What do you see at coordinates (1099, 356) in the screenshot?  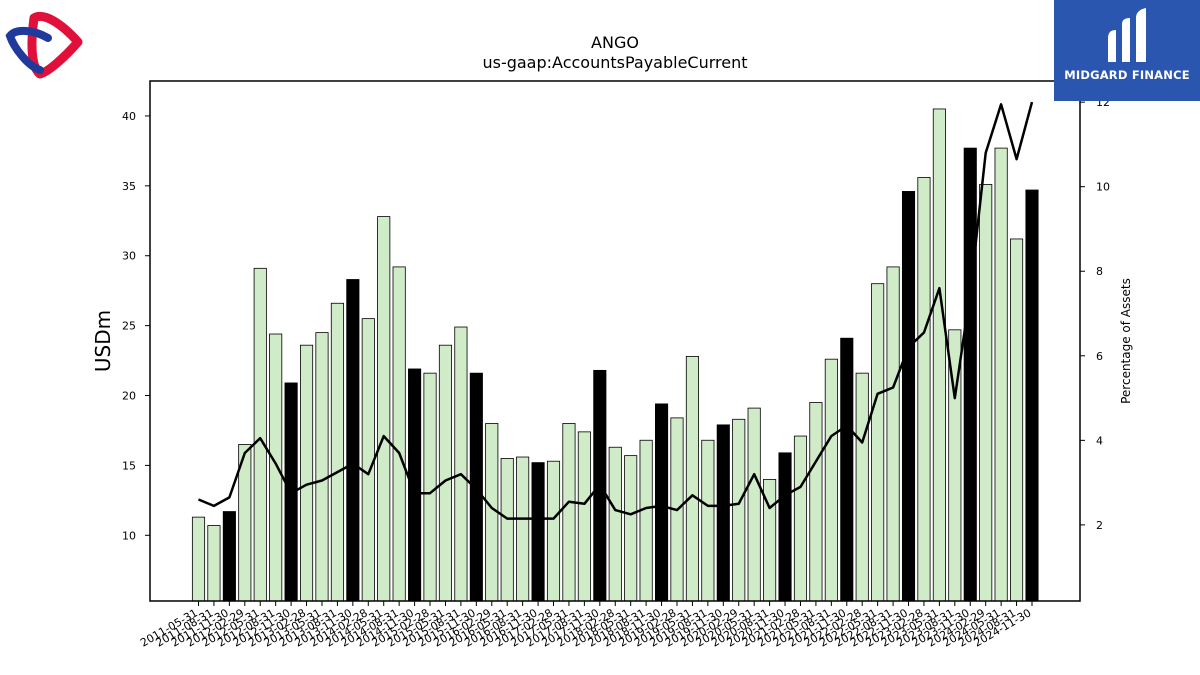 I see `y2-tick-label: 6` at bounding box center [1099, 356].